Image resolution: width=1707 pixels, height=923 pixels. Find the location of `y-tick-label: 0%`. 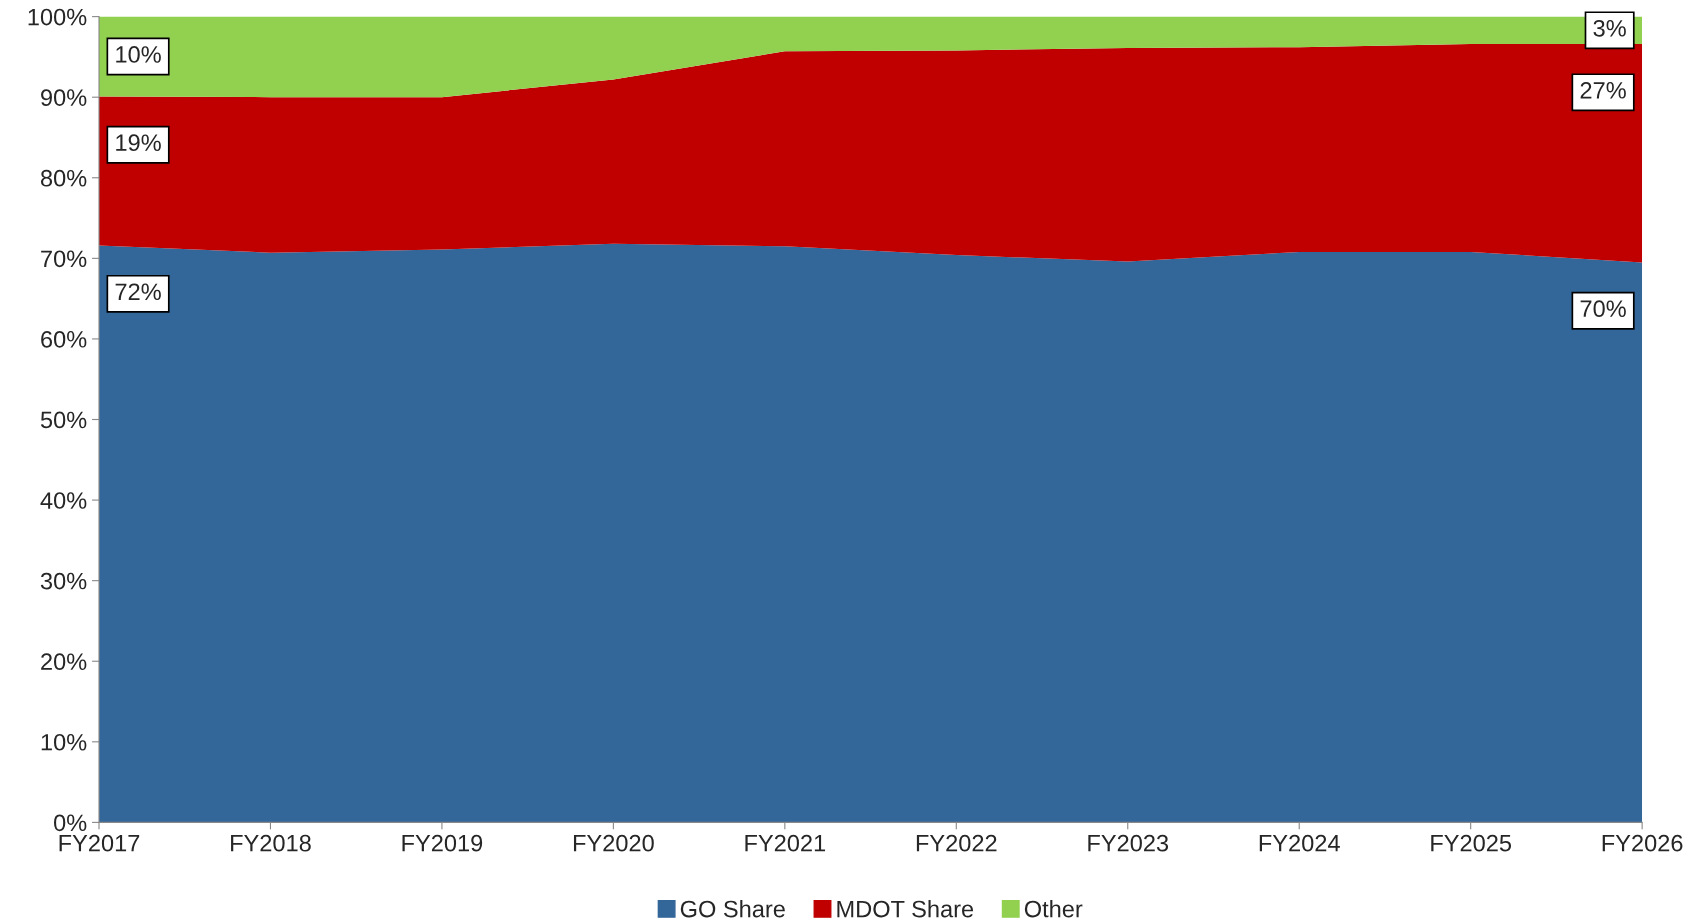

y-tick-label: 0% is located at coordinates (70, 823).